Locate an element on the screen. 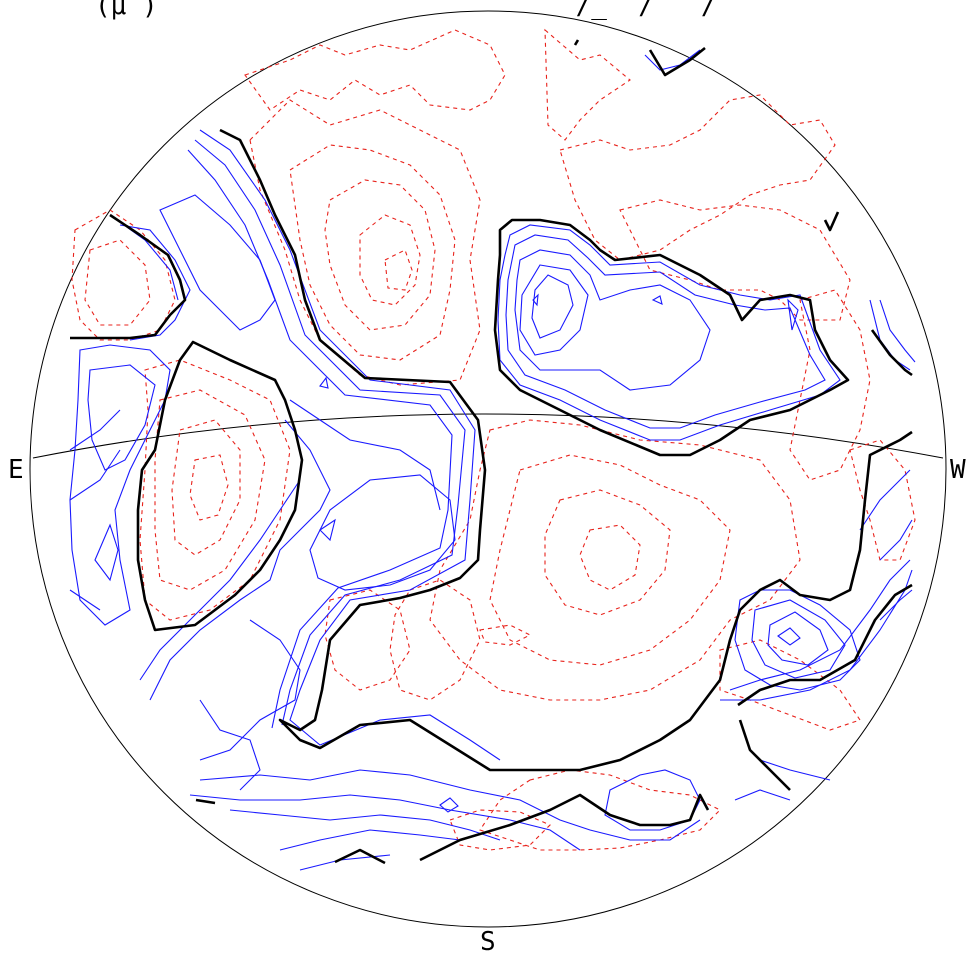  compass-east-label: E is located at coordinates (16, 470).